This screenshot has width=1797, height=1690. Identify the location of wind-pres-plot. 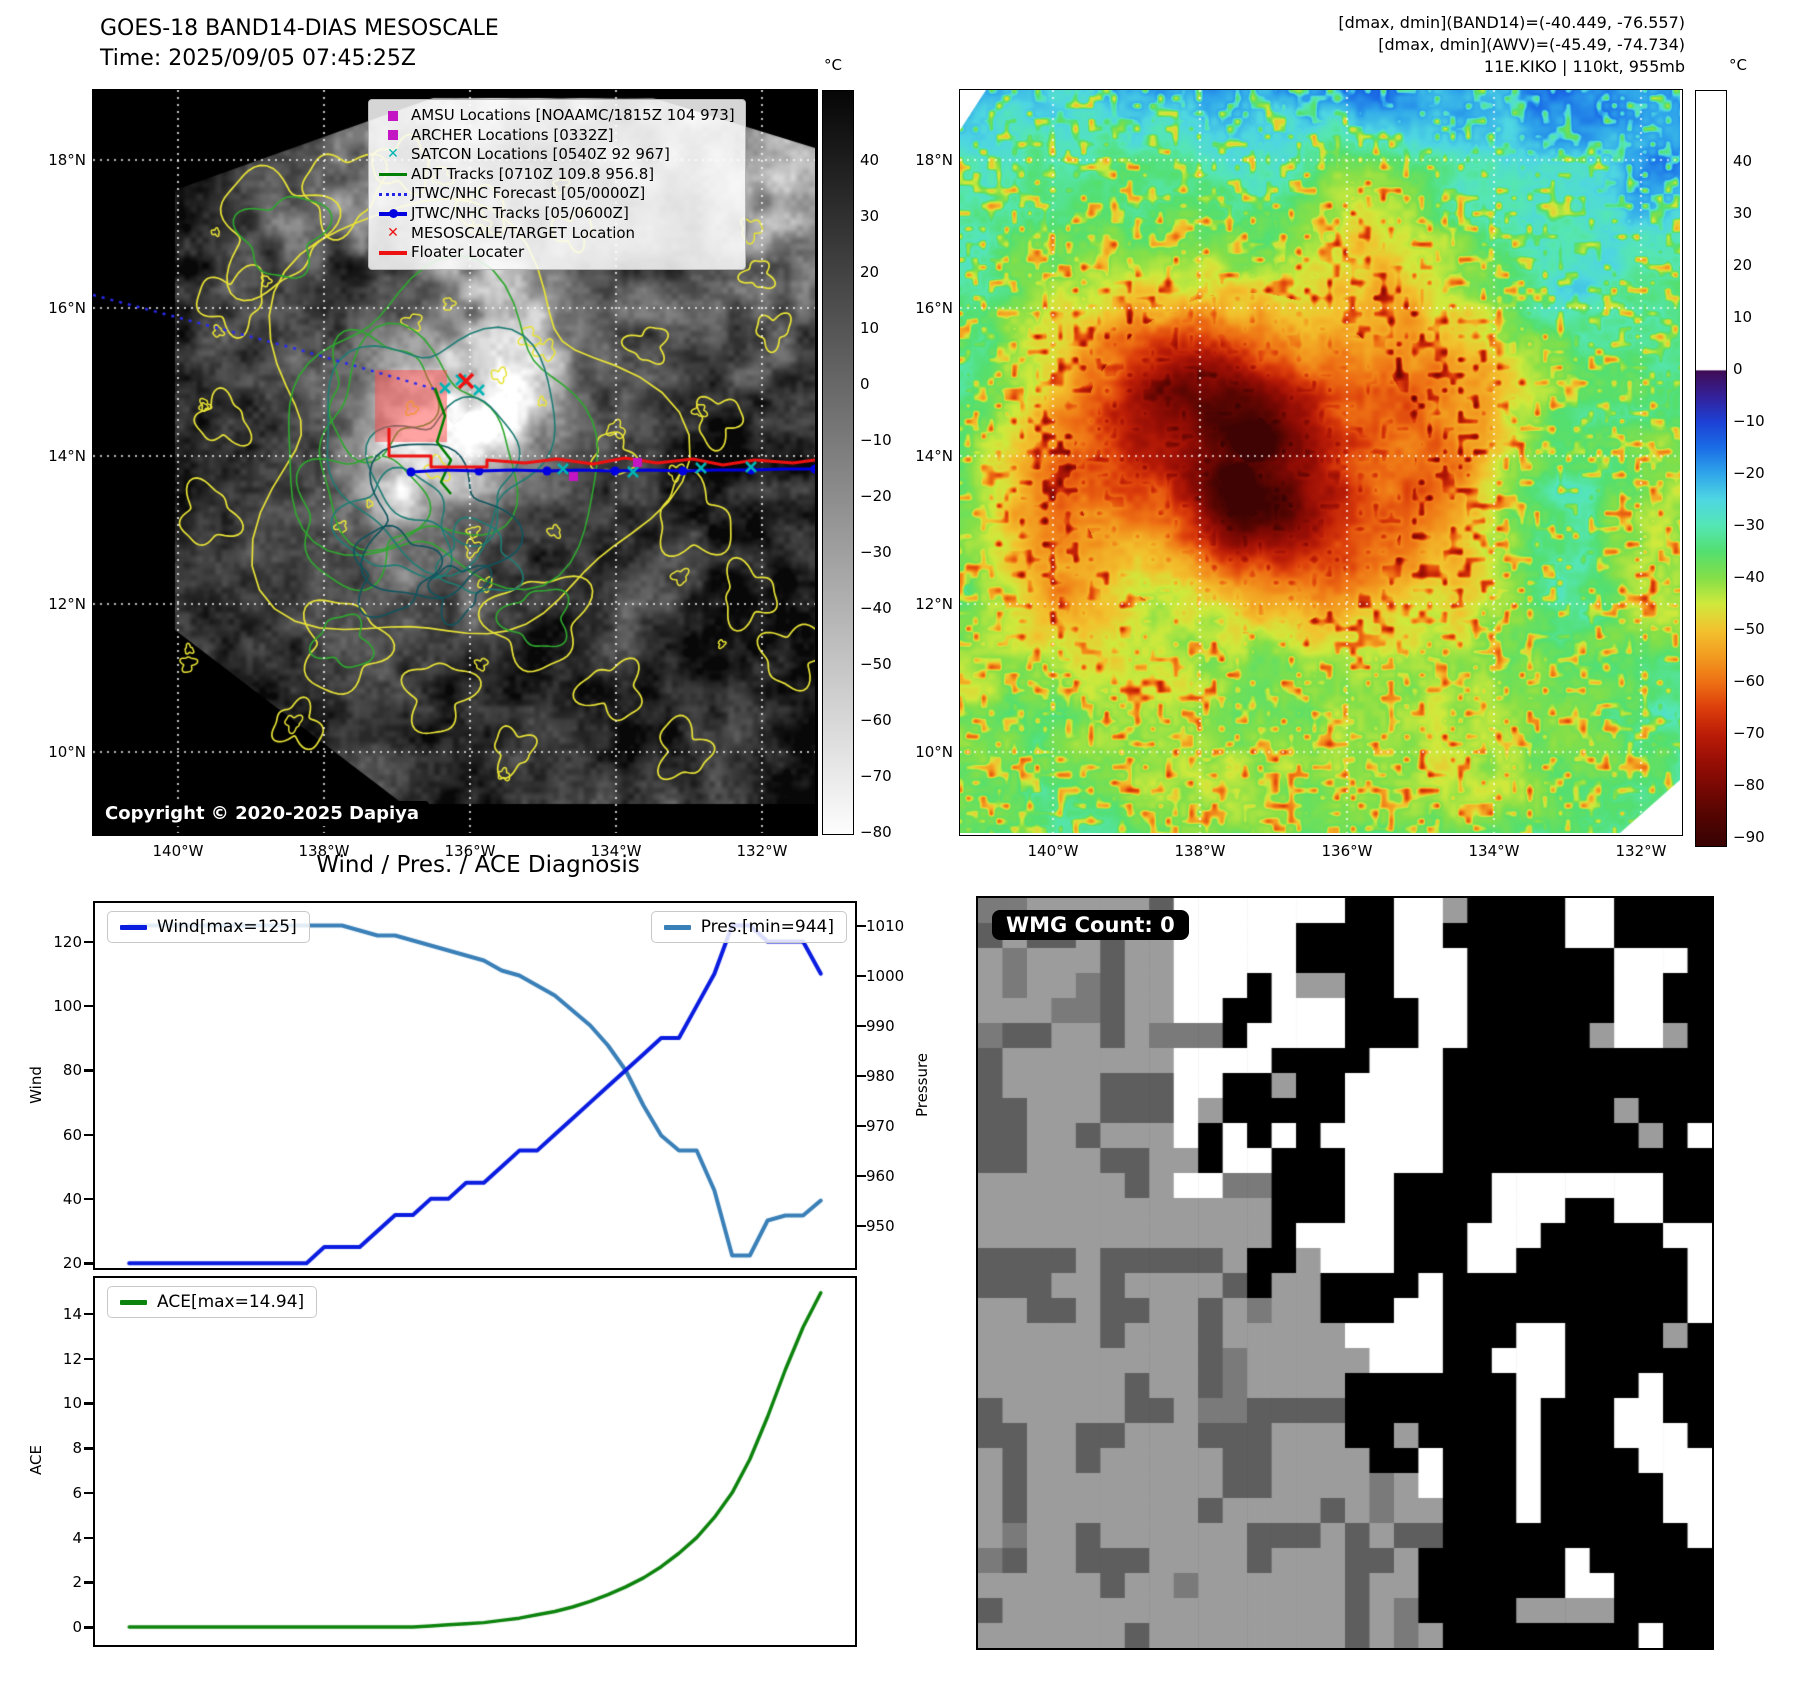
(475, 1085).